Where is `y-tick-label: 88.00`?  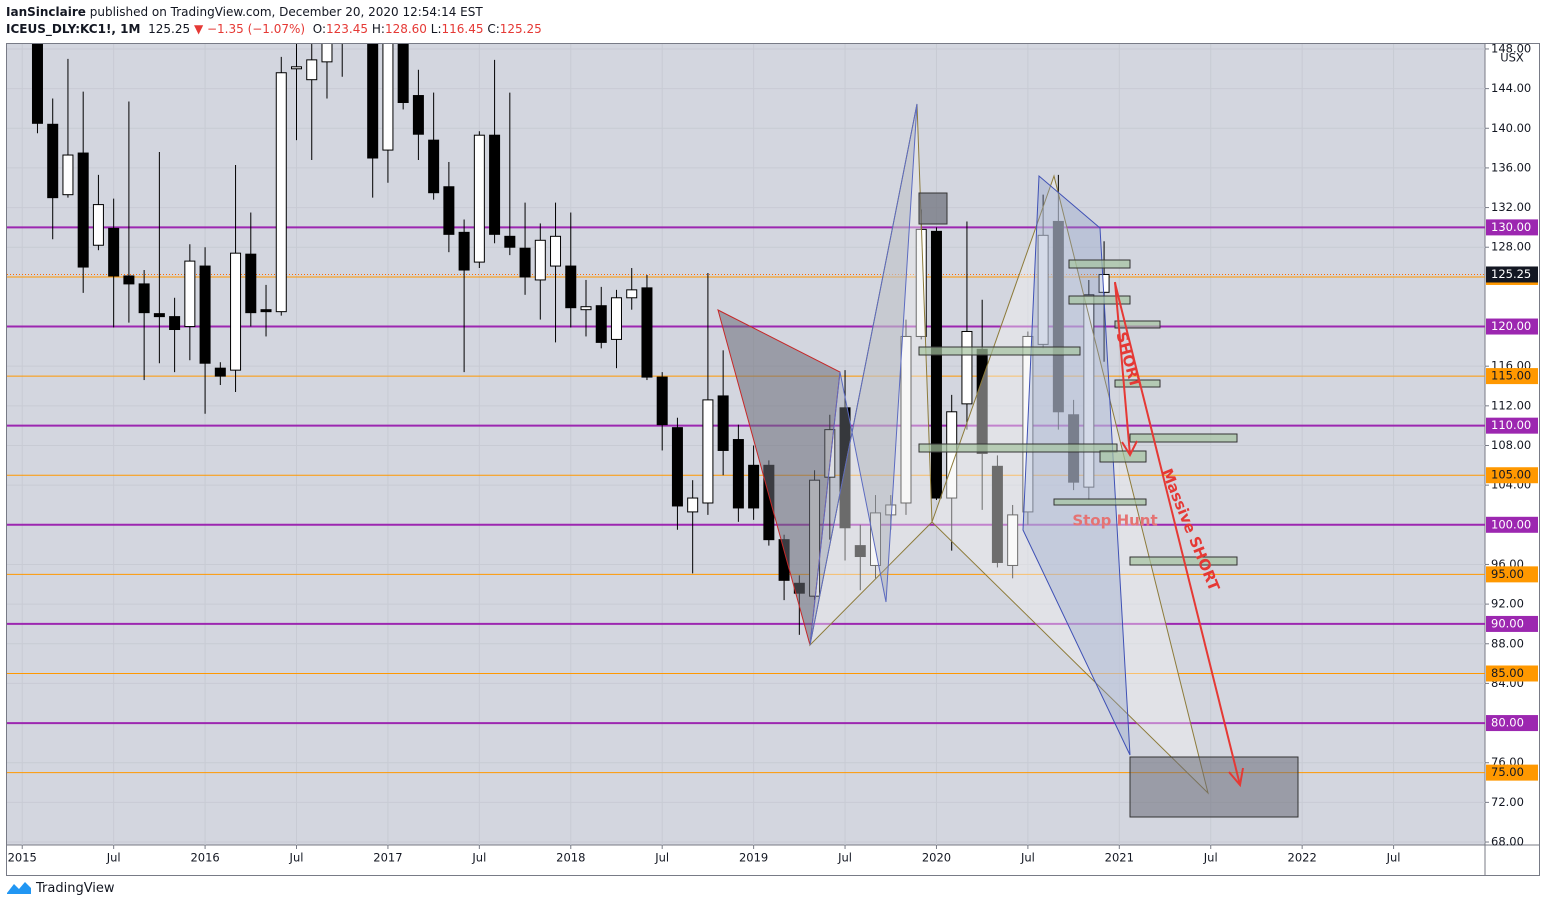 y-tick-label: 88.00 is located at coordinates (1507, 643).